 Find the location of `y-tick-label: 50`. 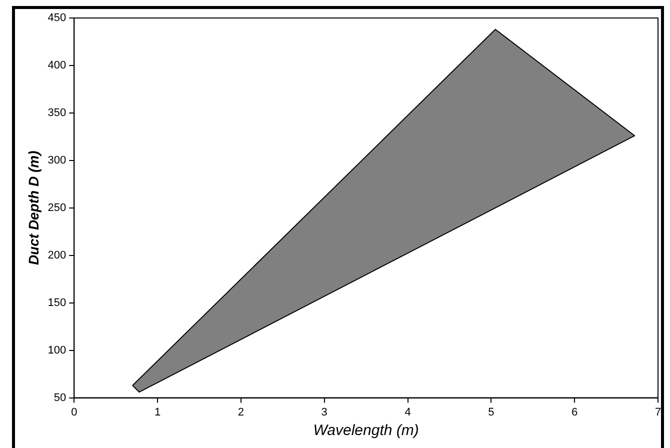

y-tick-label: 50 is located at coordinates (60, 398).